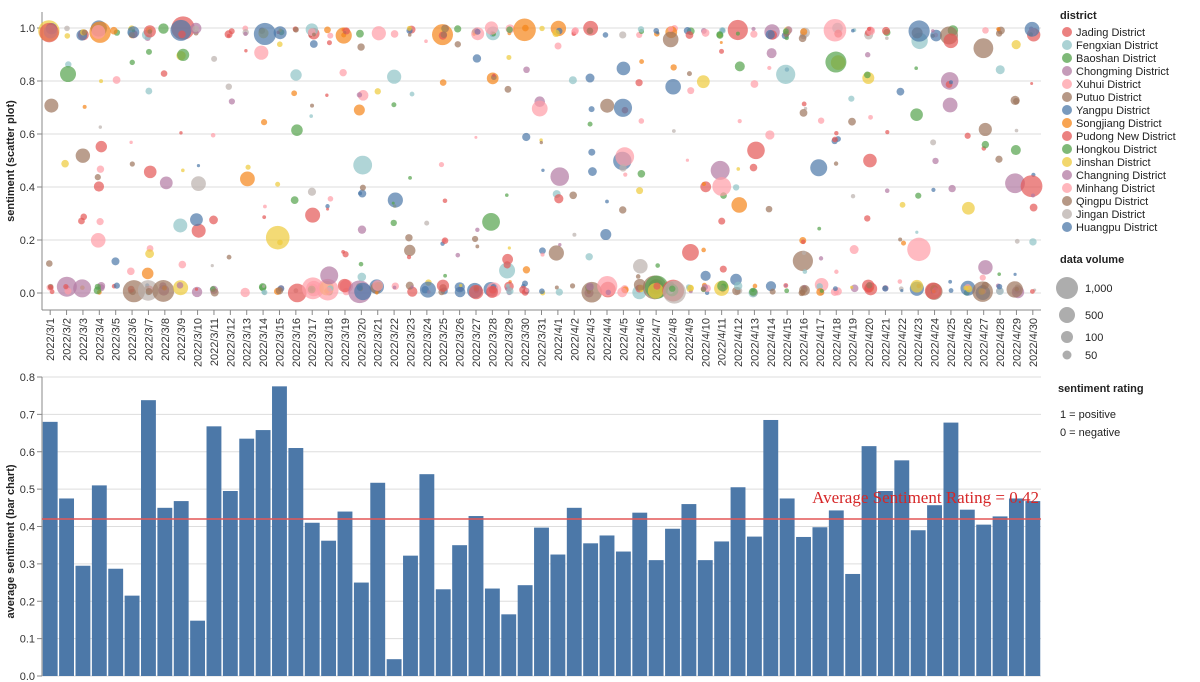  I want to click on scatter-y-tick-label: 0.8, so click(27, 82).